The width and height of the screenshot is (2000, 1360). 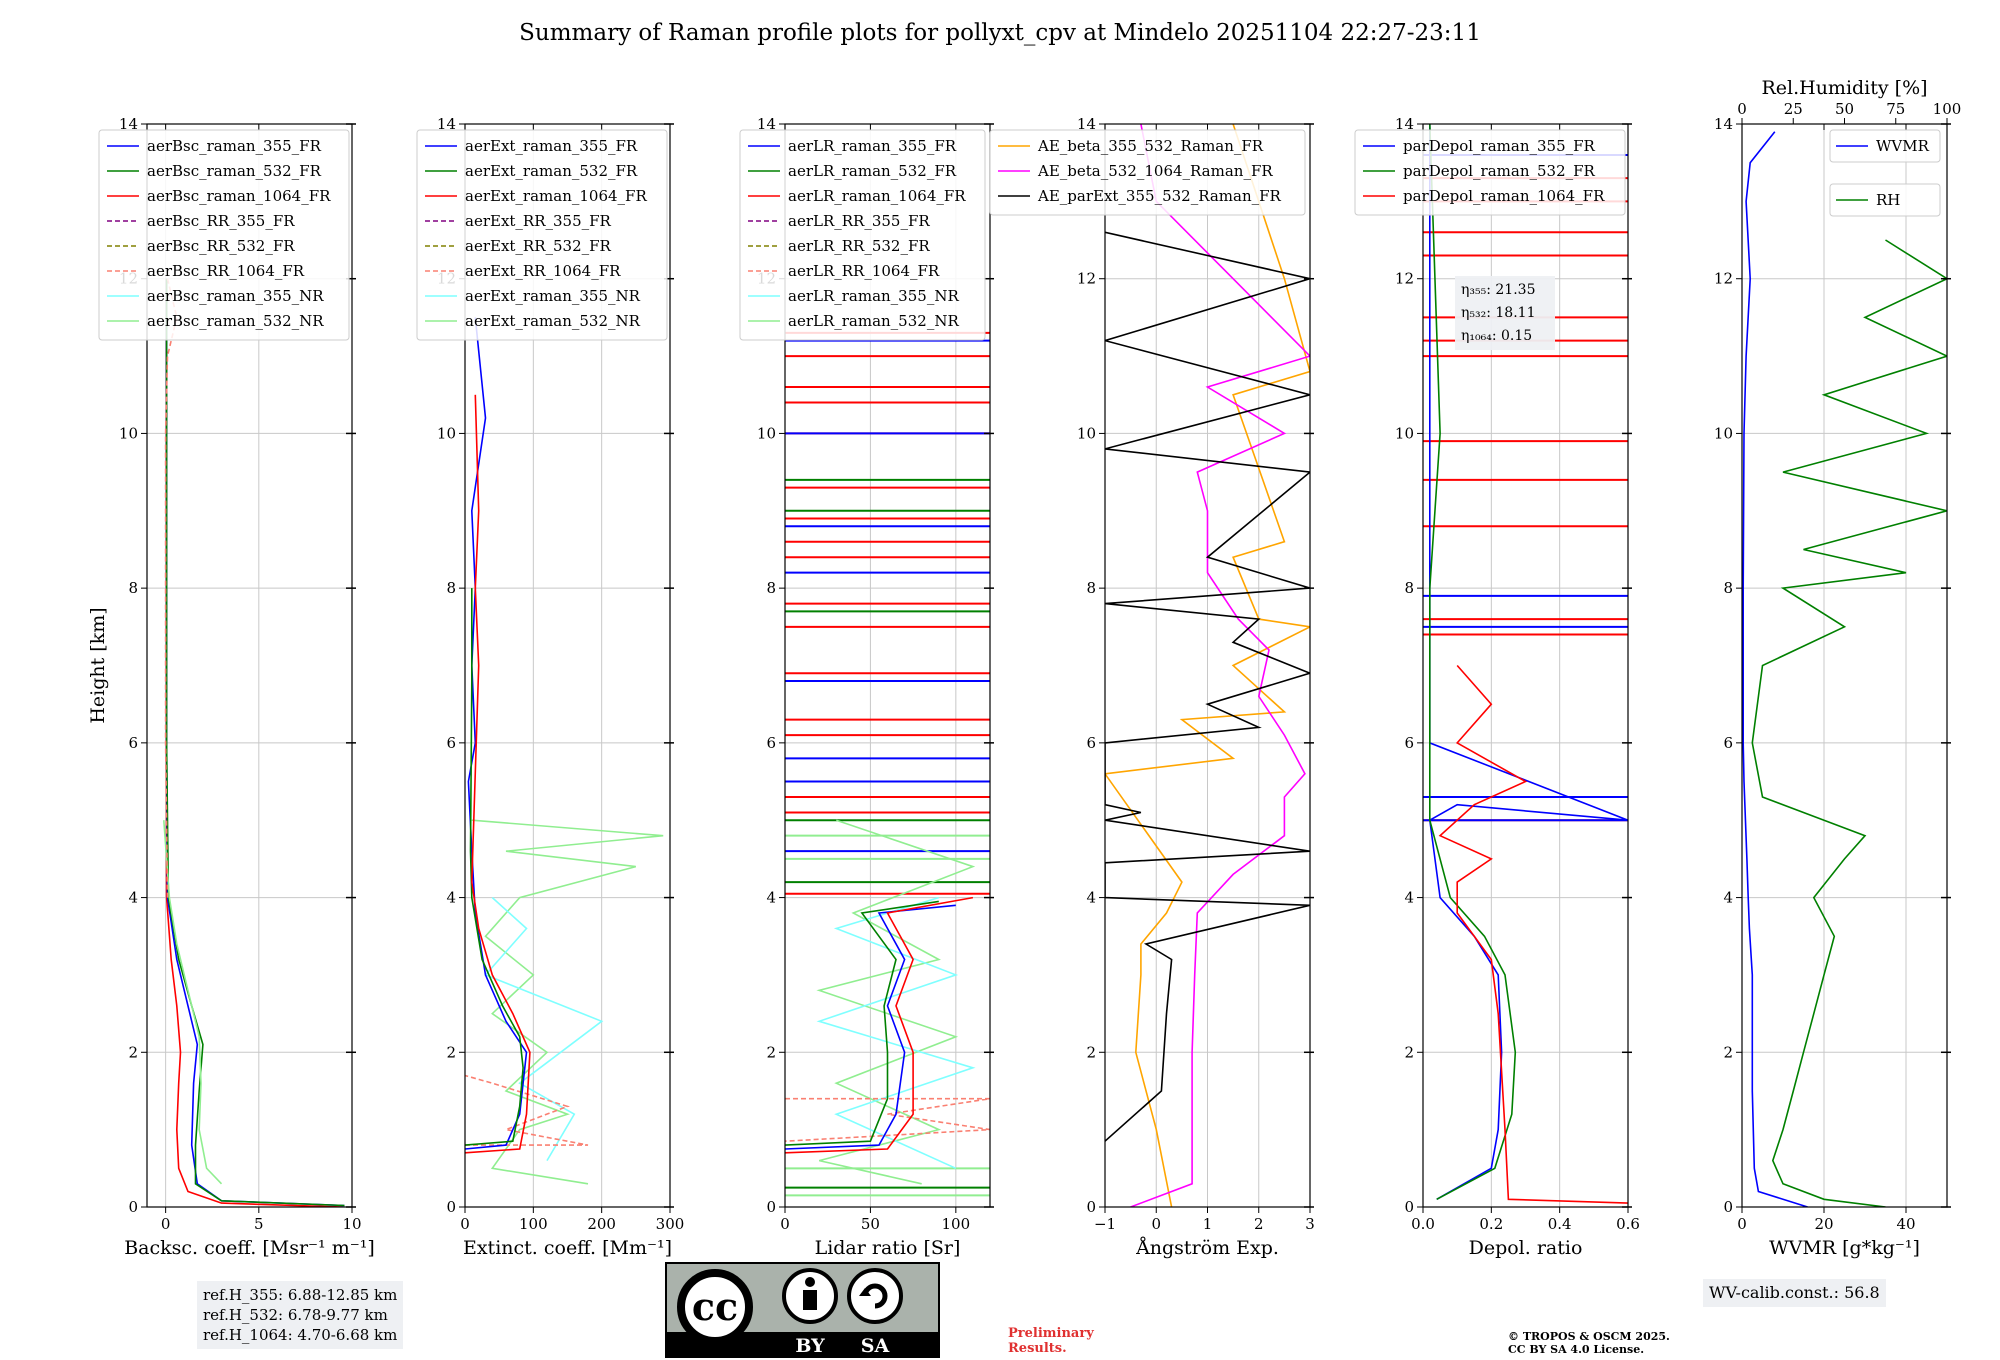 What do you see at coordinates (1844, 88) in the screenshot?
I see `top-axis-label: Rel.Humidity [%]` at bounding box center [1844, 88].